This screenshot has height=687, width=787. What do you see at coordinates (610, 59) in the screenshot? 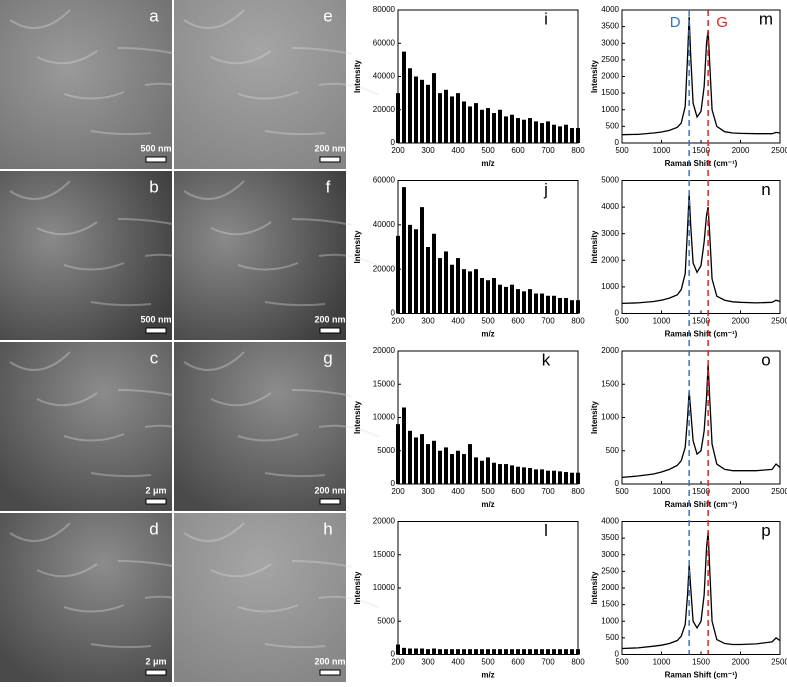
I see `y-tick-label: 2500` at bounding box center [610, 59].